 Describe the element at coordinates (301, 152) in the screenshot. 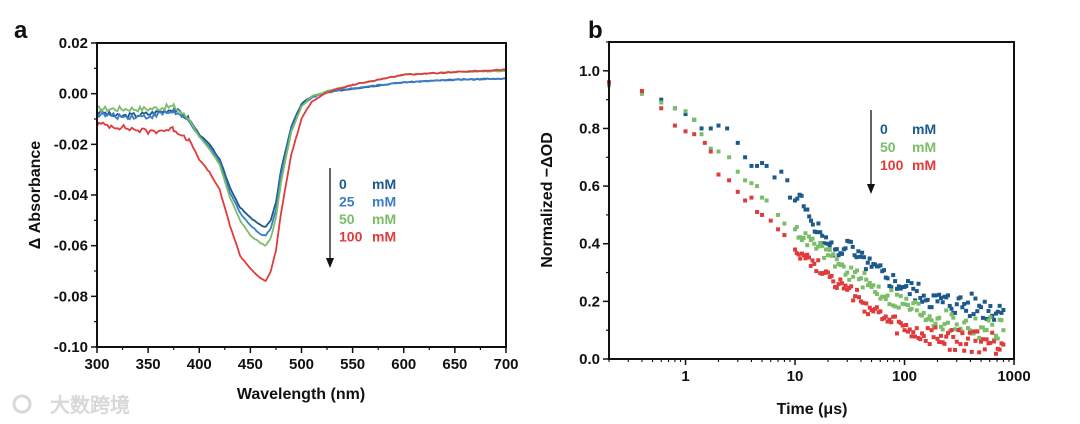

I see `series-line-0mM` at that location.